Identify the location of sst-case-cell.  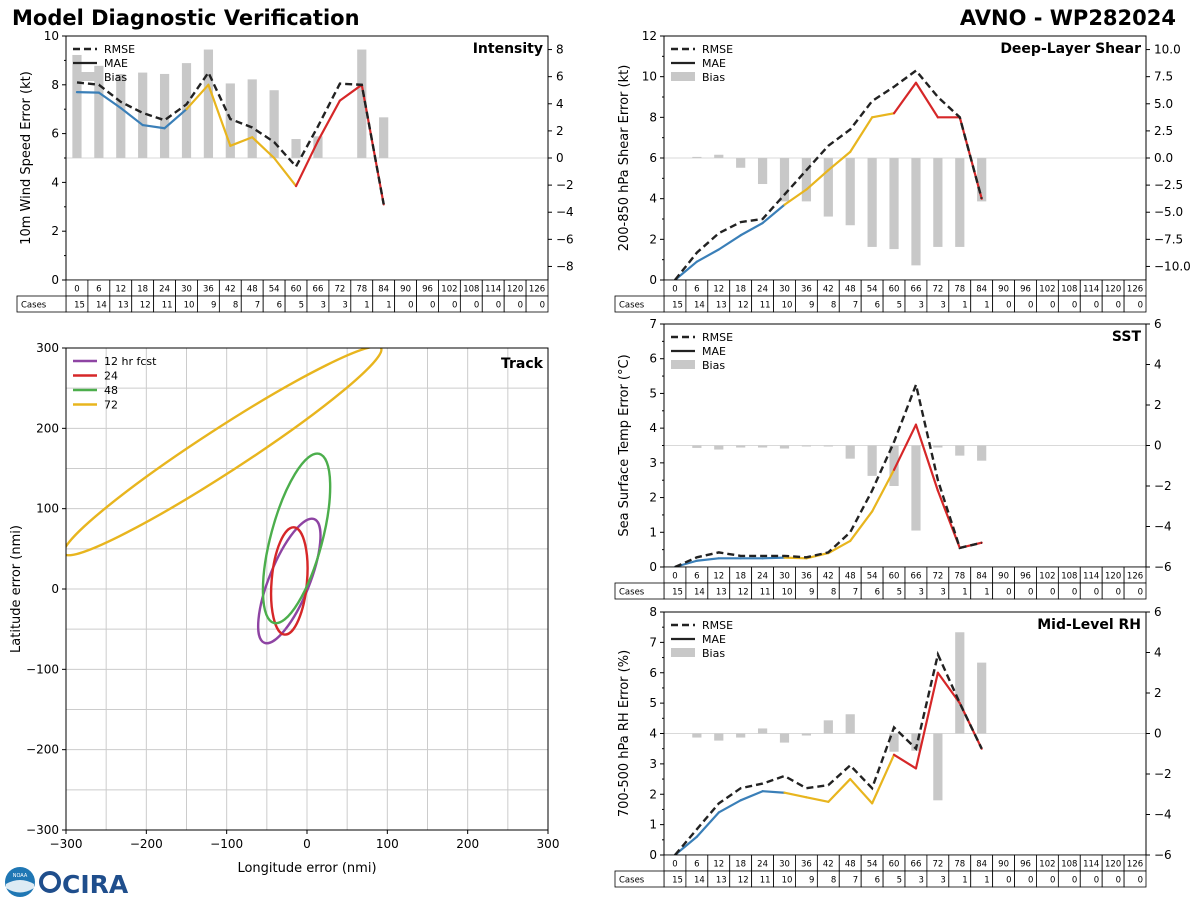
(1135, 591).